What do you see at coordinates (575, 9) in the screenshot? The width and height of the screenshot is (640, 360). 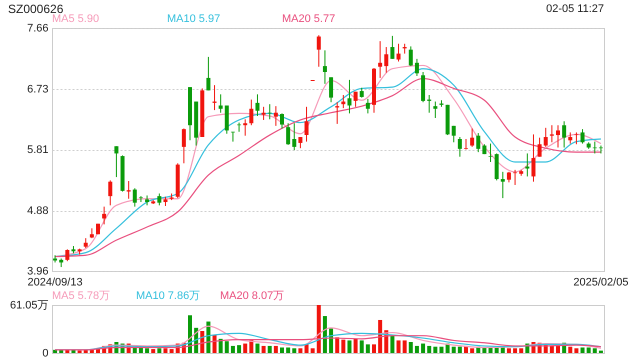 I see `text: 02-05 11:27` at bounding box center [575, 9].